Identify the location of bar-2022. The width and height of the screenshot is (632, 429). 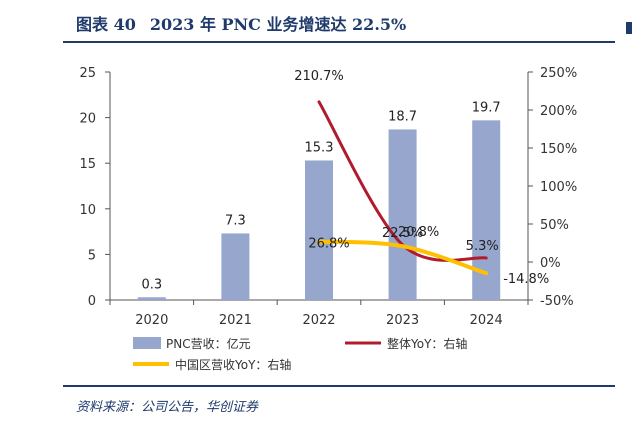
(319, 230).